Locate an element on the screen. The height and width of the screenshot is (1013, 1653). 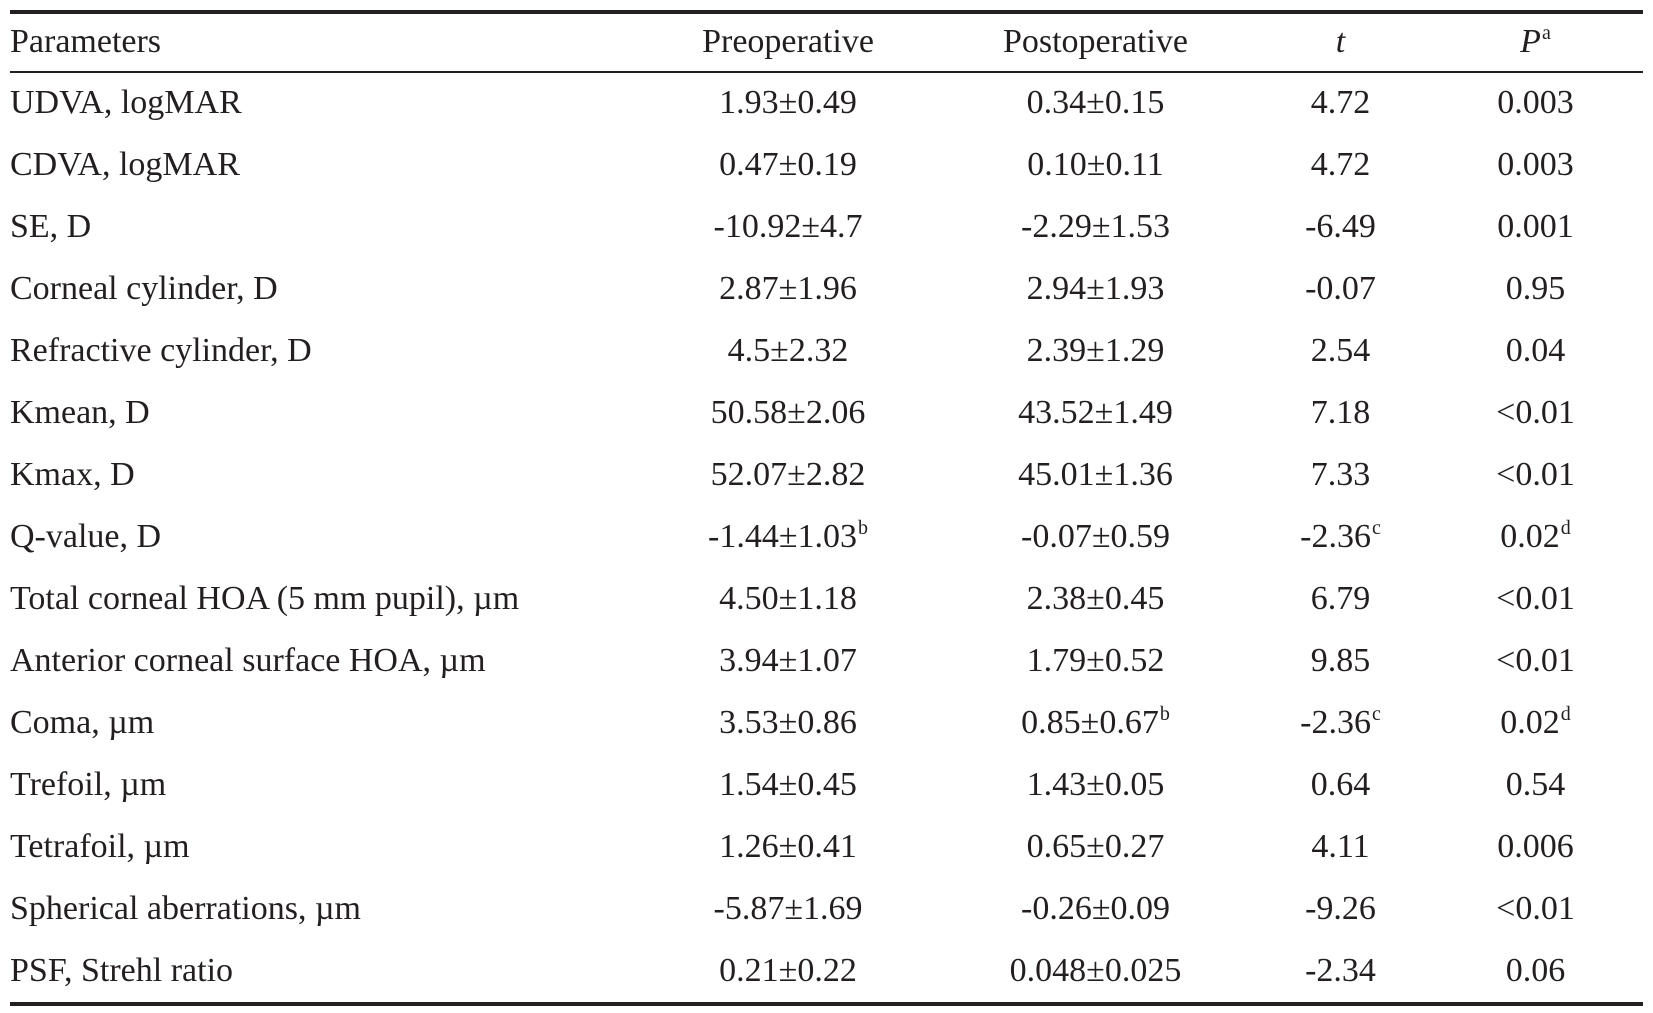
table-top-rule is located at coordinates (826, 12).